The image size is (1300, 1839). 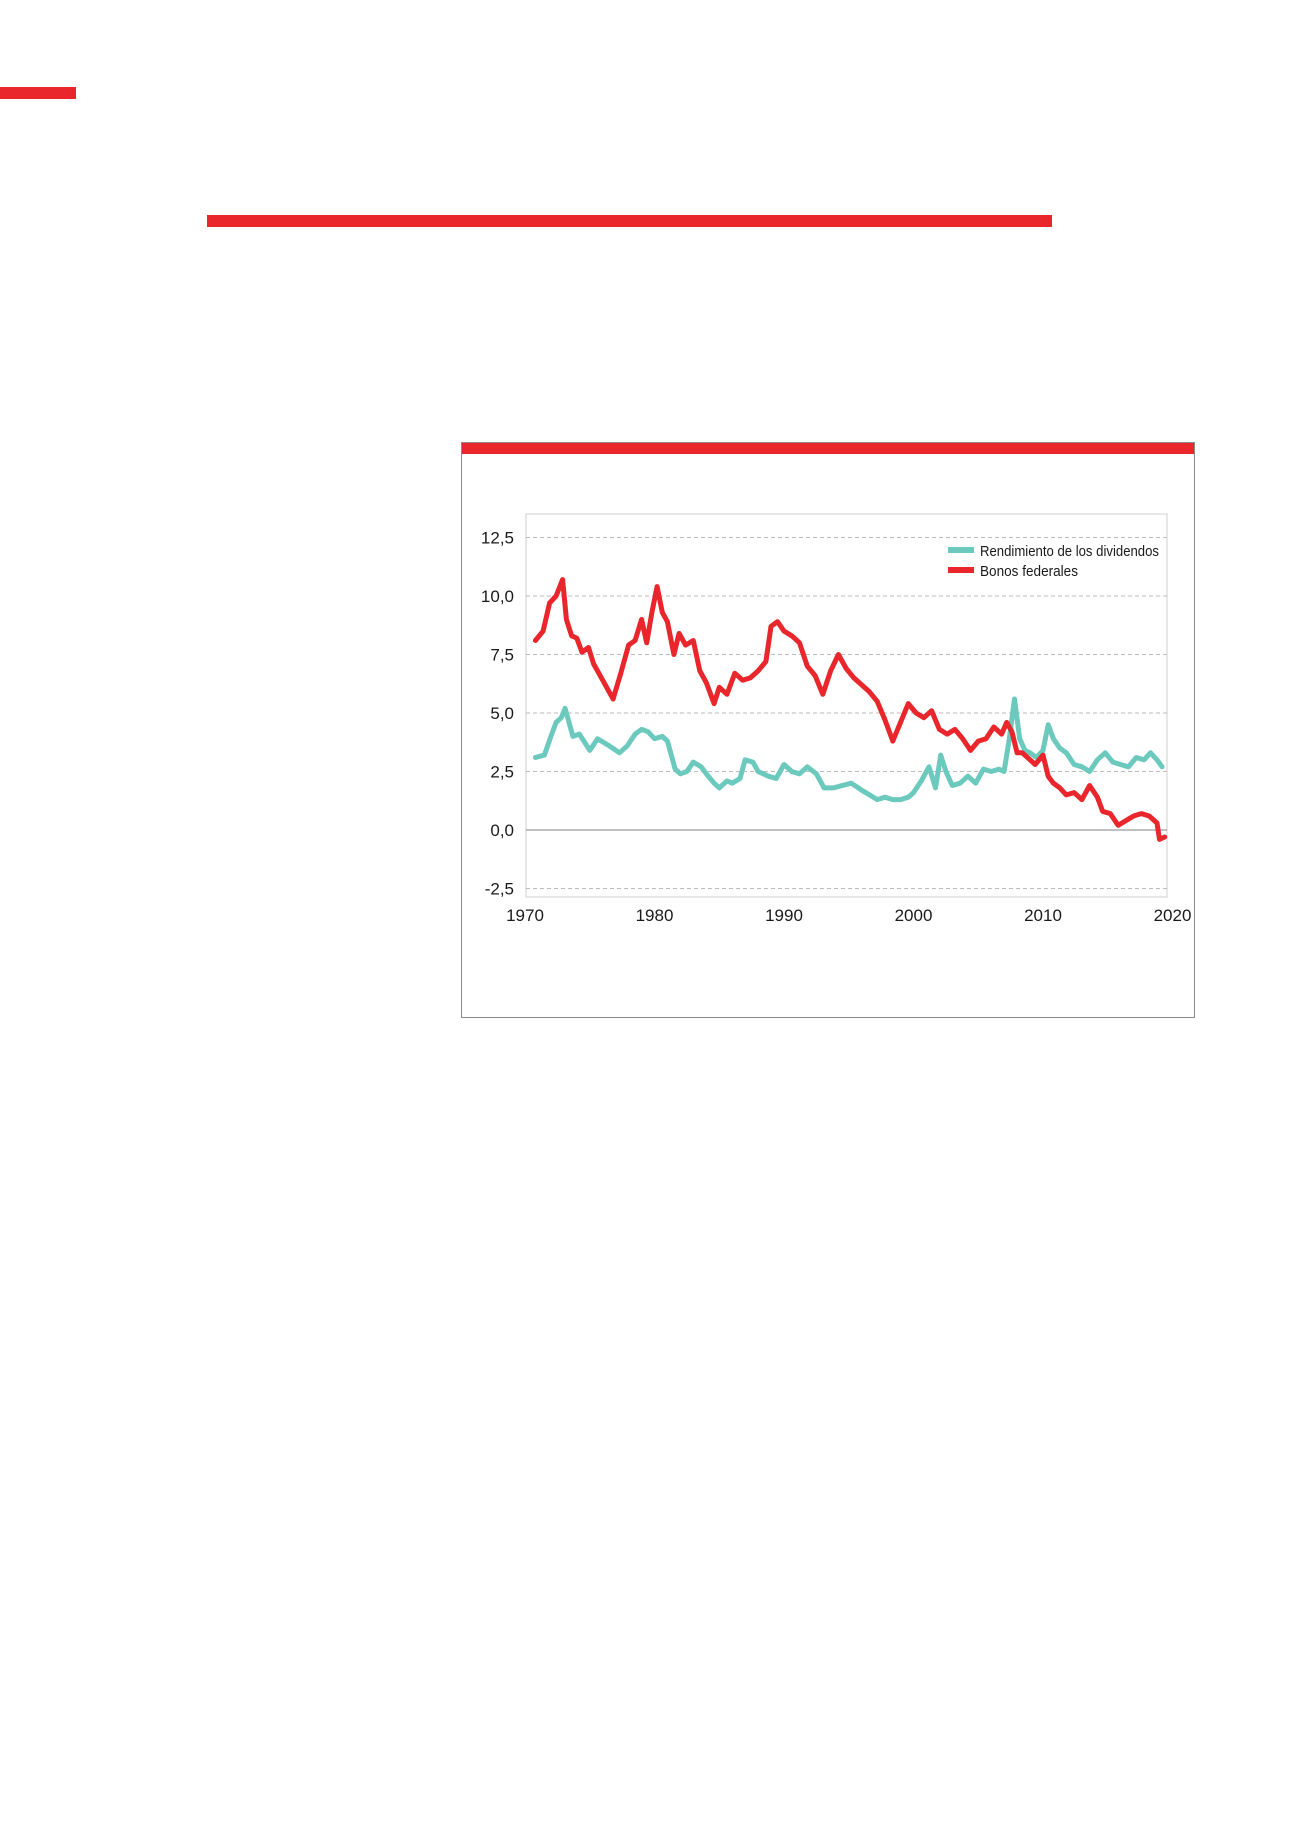 What do you see at coordinates (655, 915) in the screenshot?
I see `x-tick-label: 1980` at bounding box center [655, 915].